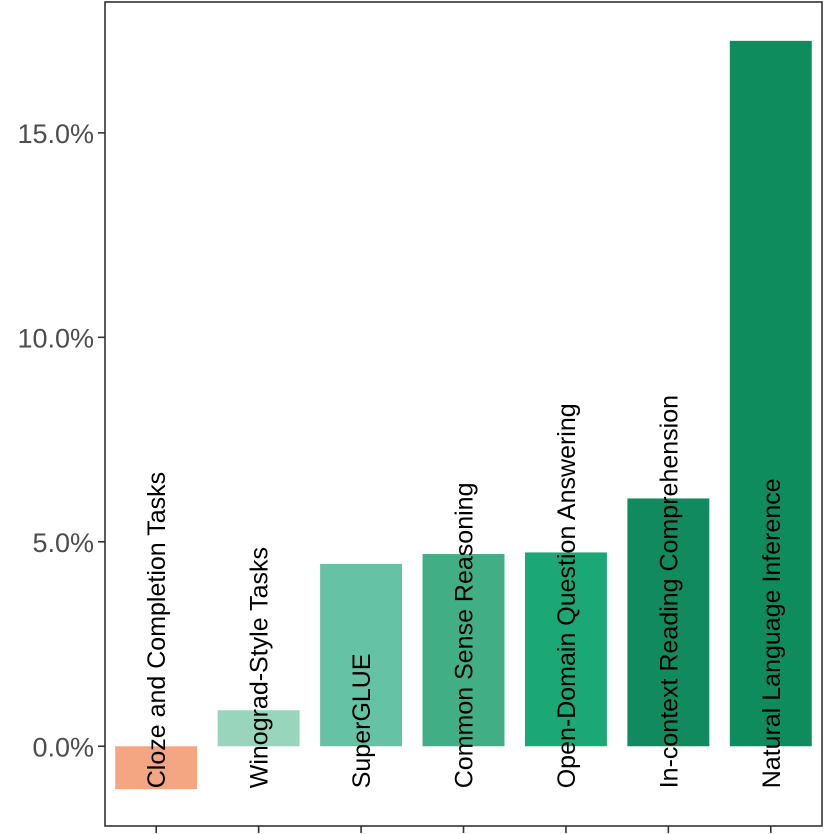  I want to click on bar-label-3: SuperGLUE, so click(362, 720).